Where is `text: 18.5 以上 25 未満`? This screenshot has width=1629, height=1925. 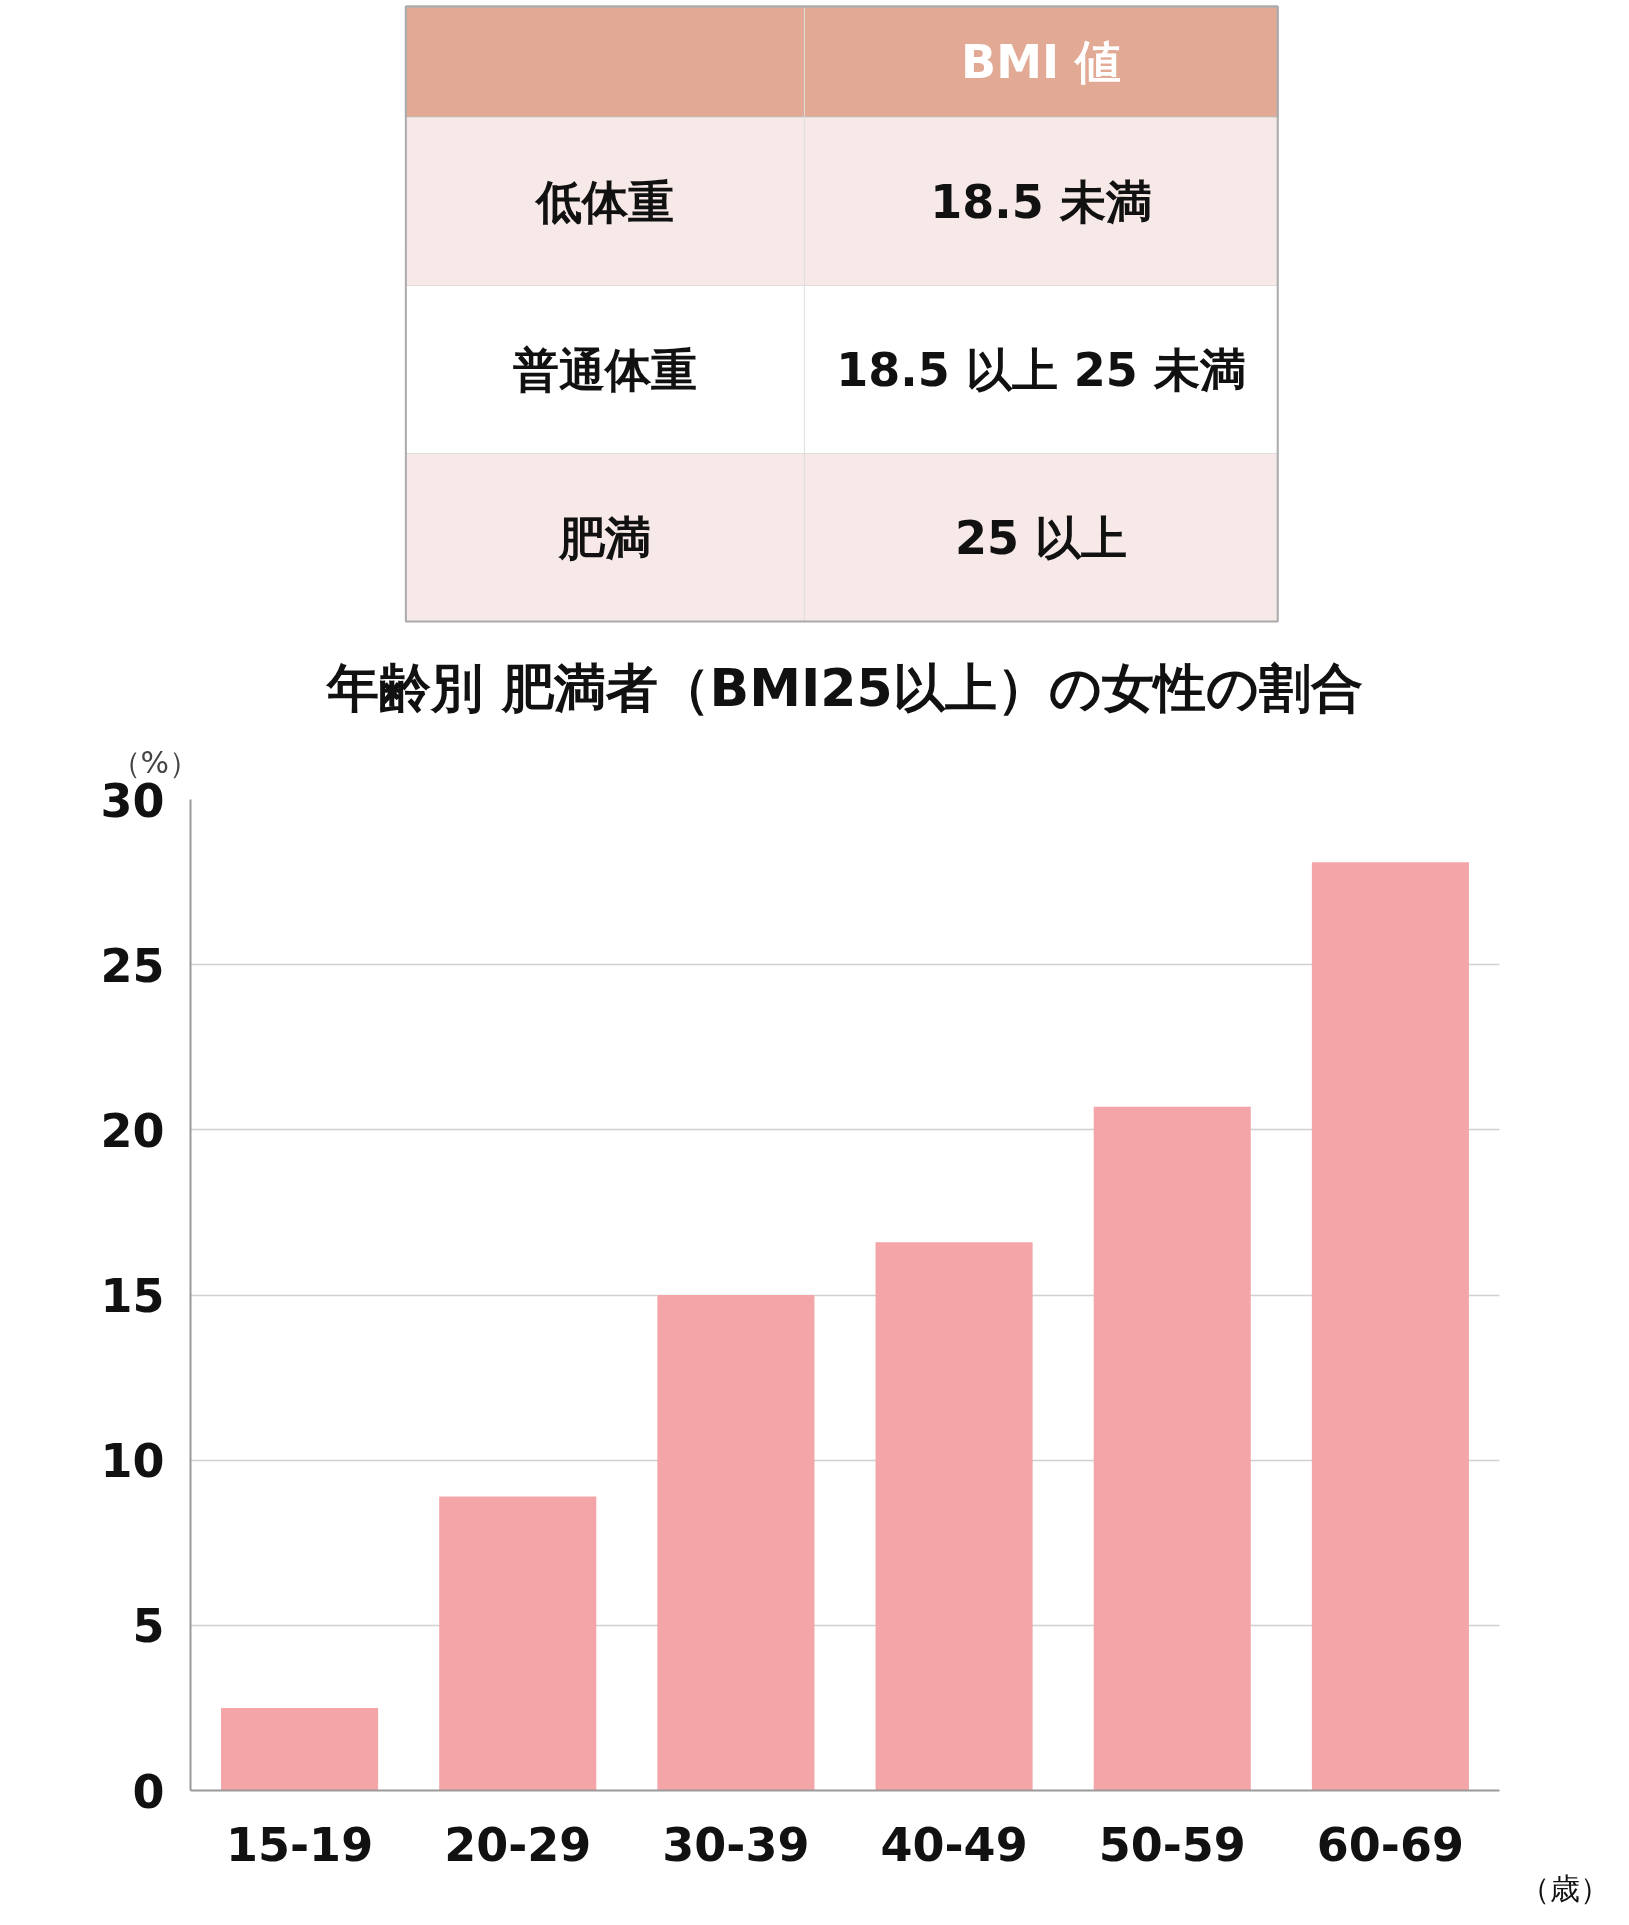 text: 18.5 以上 25 未満 is located at coordinates (1041, 369).